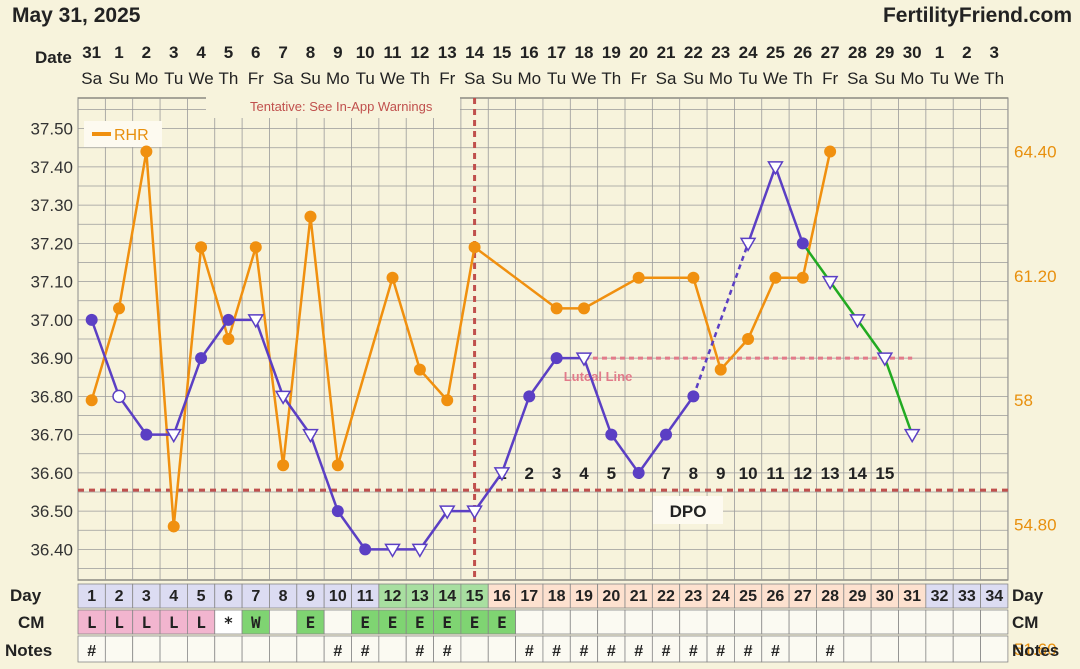 The height and width of the screenshot is (669, 1080). What do you see at coordinates (1035, 525) in the screenshot?
I see `rhr-tick-label: 54.80` at bounding box center [1035, 525].